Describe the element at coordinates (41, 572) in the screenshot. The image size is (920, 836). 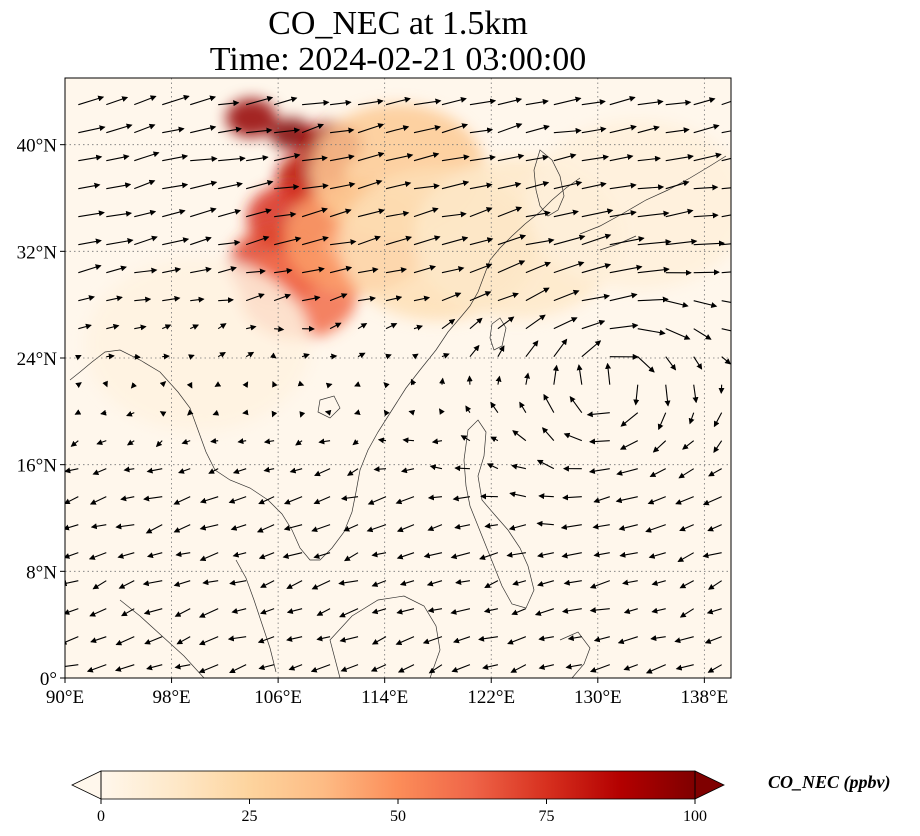
I see `y-tick-label: 8°N` at that location.